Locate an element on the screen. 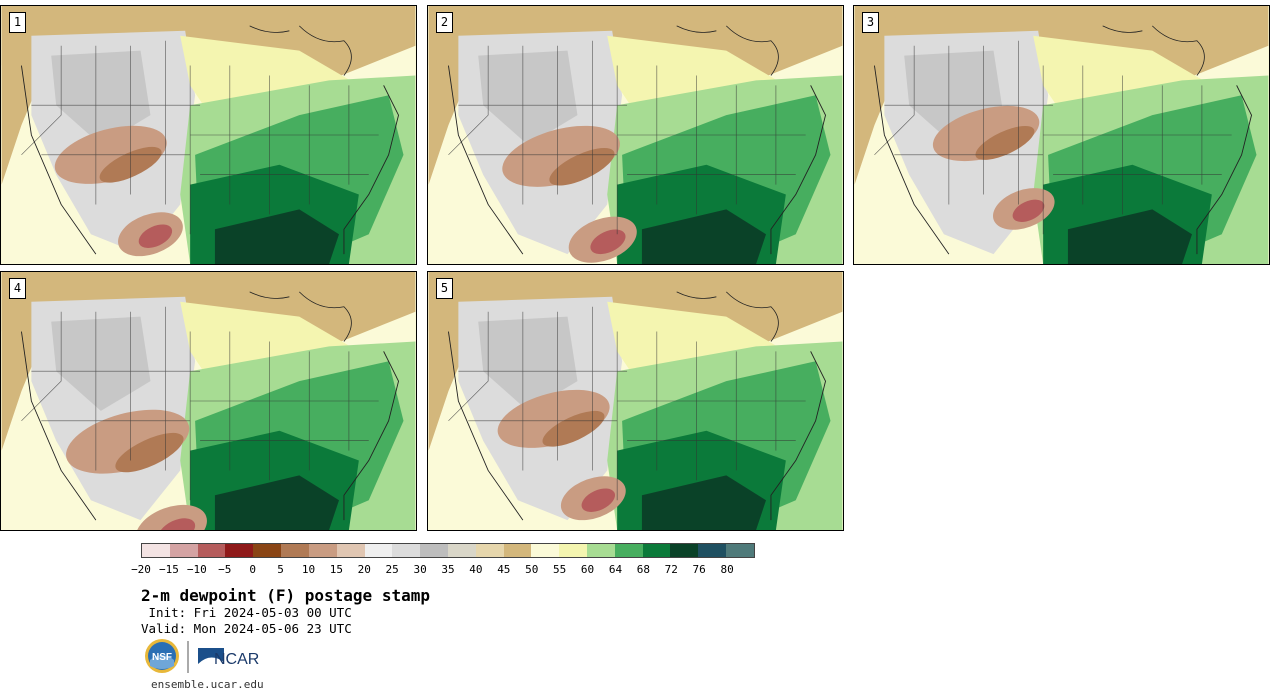 This screenshot has height=696, width=1280. svg-text: NSF is located at coordinates (162, 657).